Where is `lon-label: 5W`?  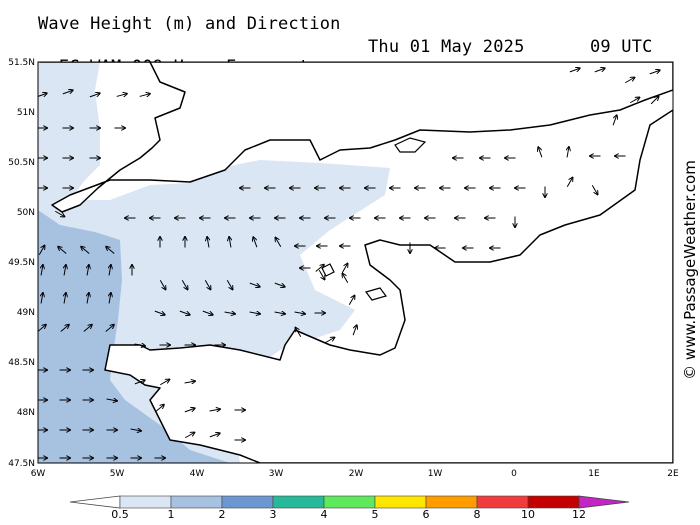 lon-label: 5W is located at coordinates (117, 474).